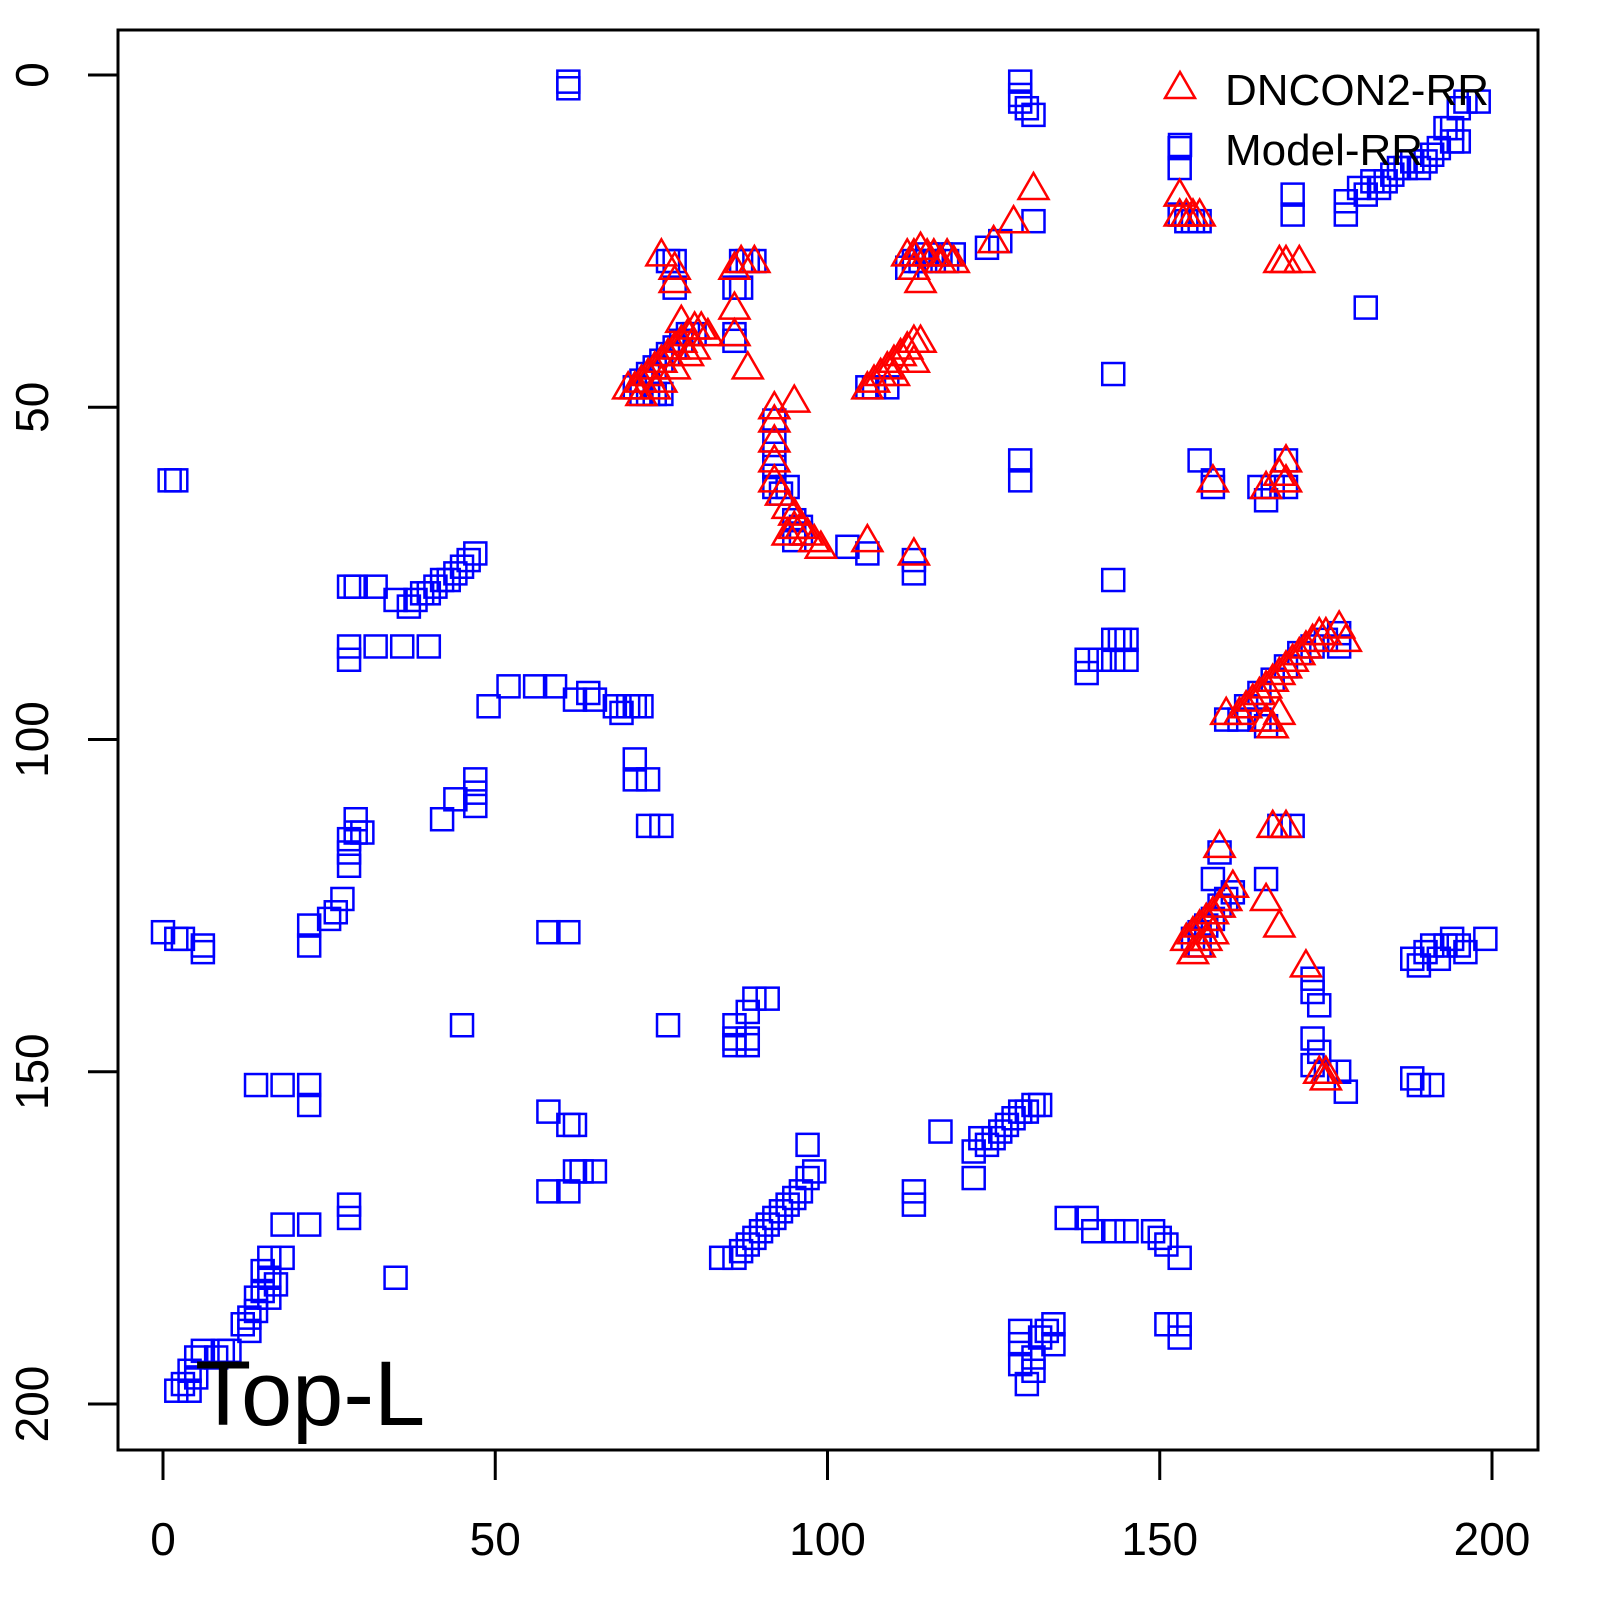 This screenshot has height=1600, width=1600. I want to click on x-tick-label: 0, so click(163, 1539).